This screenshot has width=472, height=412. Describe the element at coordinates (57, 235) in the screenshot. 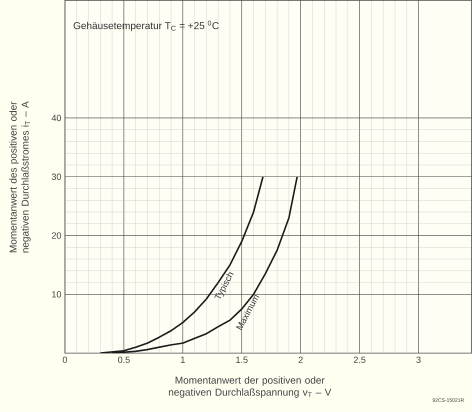

I see `y-tick-label: 20` at that location.